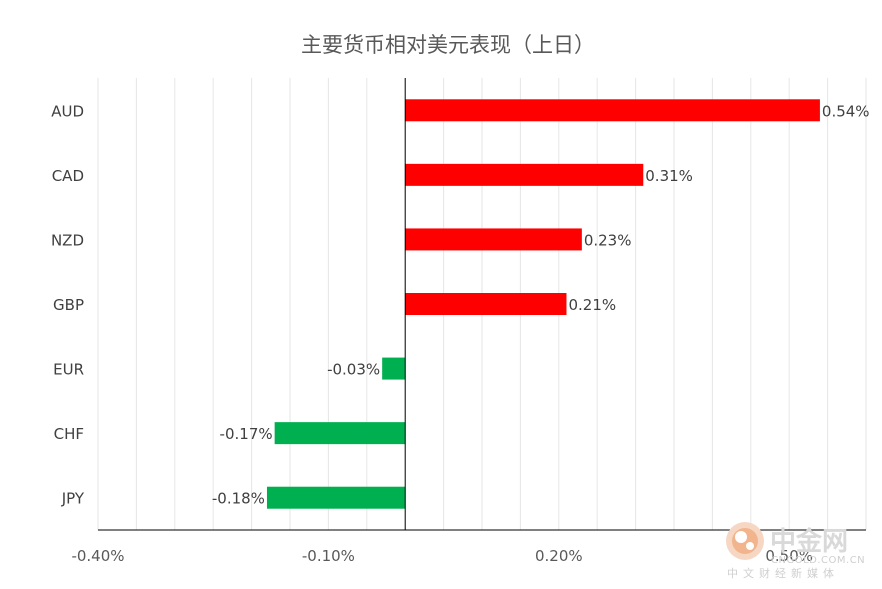 Image resolution: width=882 pixels, height=589 pixels. Describe the element at coordinates (493, 239) in the screenshot. I see `bar-nzd` at that location.